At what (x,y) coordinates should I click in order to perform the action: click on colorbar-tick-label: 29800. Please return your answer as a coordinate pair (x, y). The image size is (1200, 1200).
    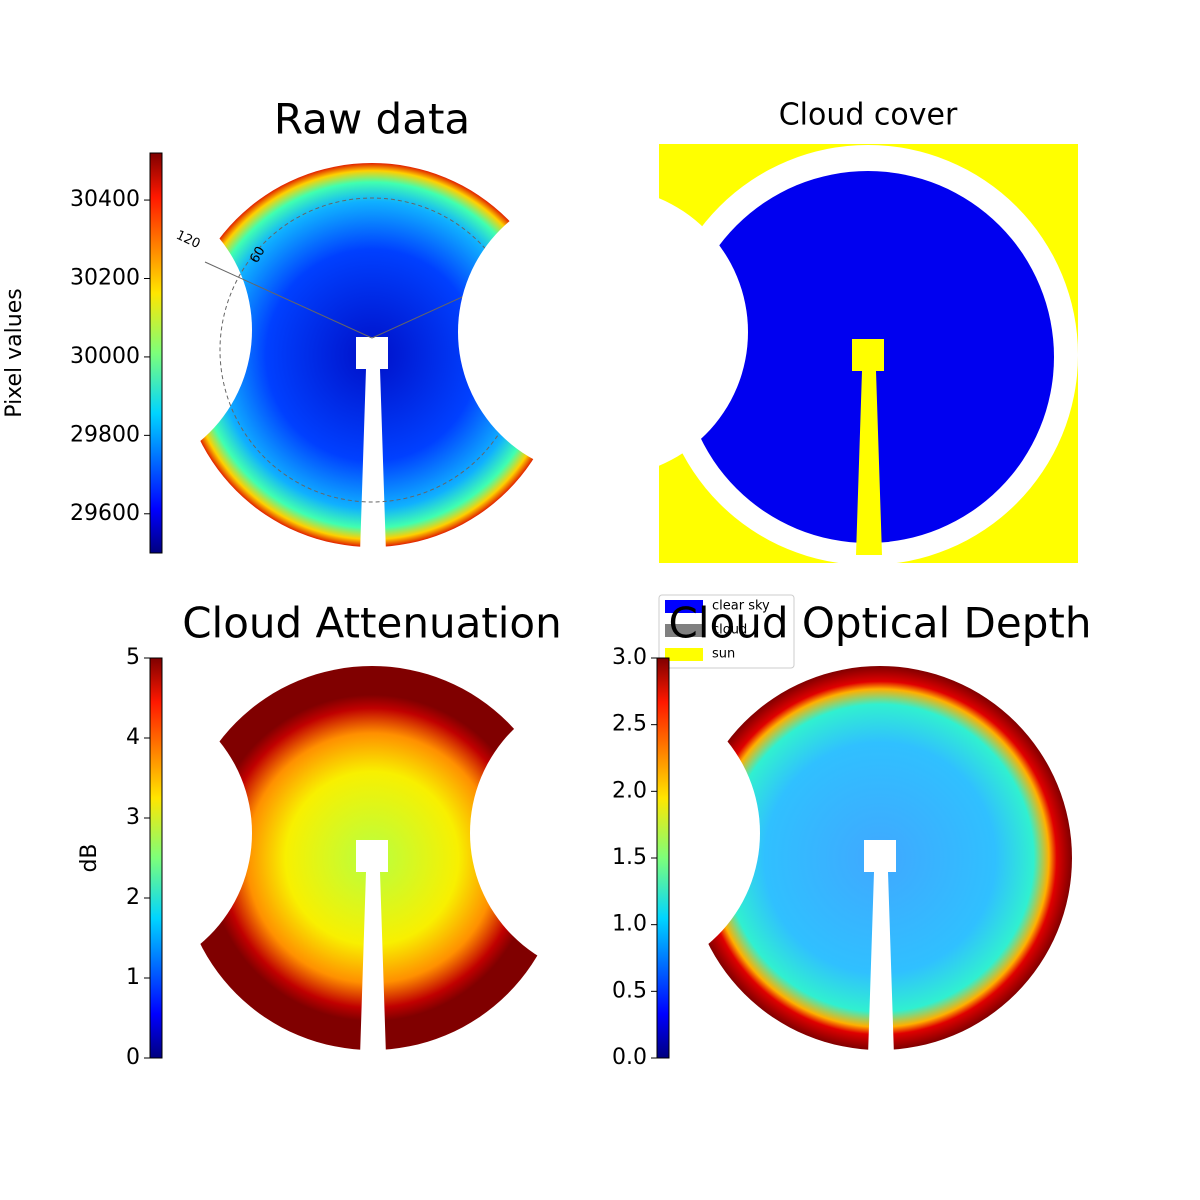
    Looking at the image, I should click on (105, 434).